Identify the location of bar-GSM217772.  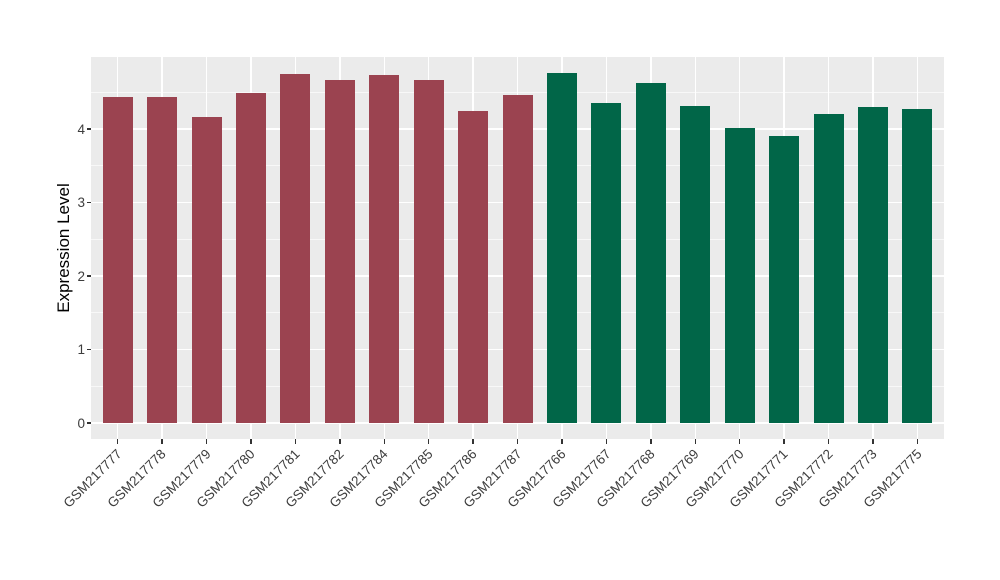
(828, 268).